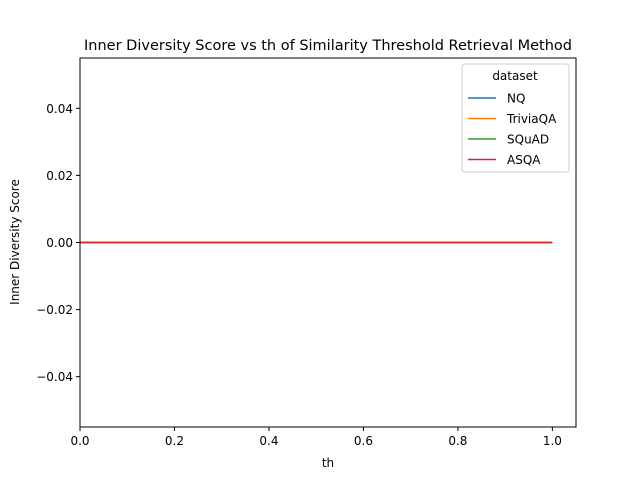 Image resolution: width=640 pixels, height=480 pixels. What do you see at coordinates (328, 463) in the screenshot?
I see `x-axis-label: th` at bounding box center [328, 463].